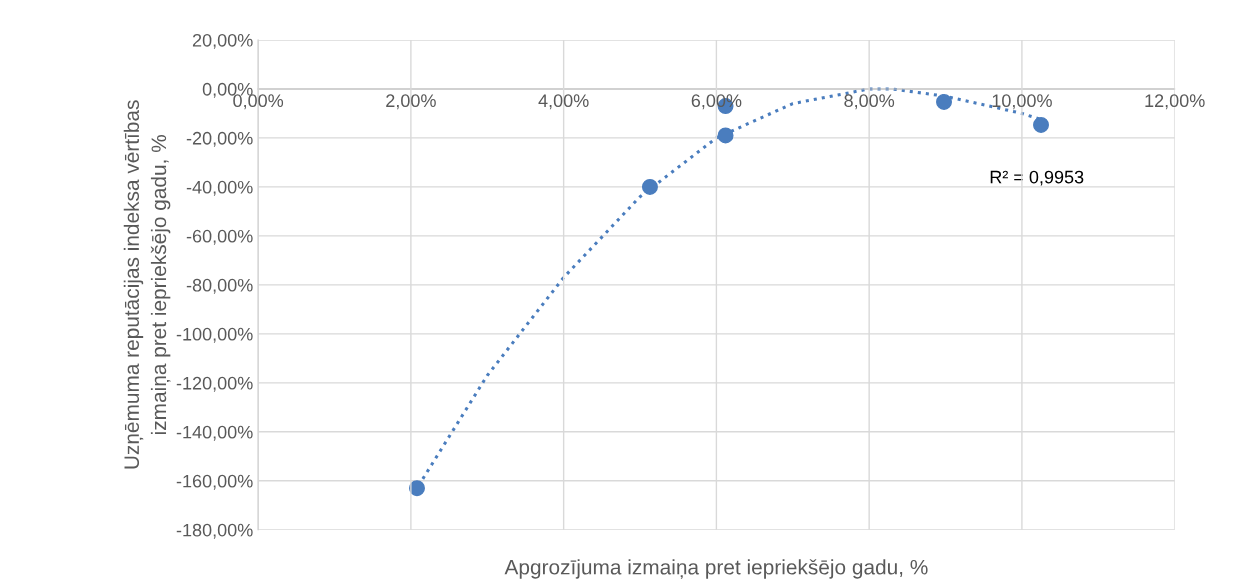 This screenshot has width=1247, height=579. What do you see at coordinates (147, 284) in the screenshot?
I see `y-axis-title: Uzņēmuma reputācijas indeksa vērtības izmaiņa pret iepriekšējo gadu, %` at bounding box center [147, 284].